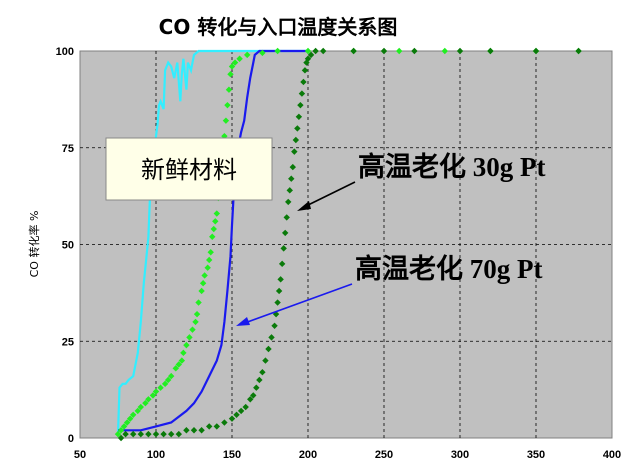  What do you see at coordinates (460, 455) in the screenshot?
I see `x-tick-label: 300` at bounding box center [460, 455].